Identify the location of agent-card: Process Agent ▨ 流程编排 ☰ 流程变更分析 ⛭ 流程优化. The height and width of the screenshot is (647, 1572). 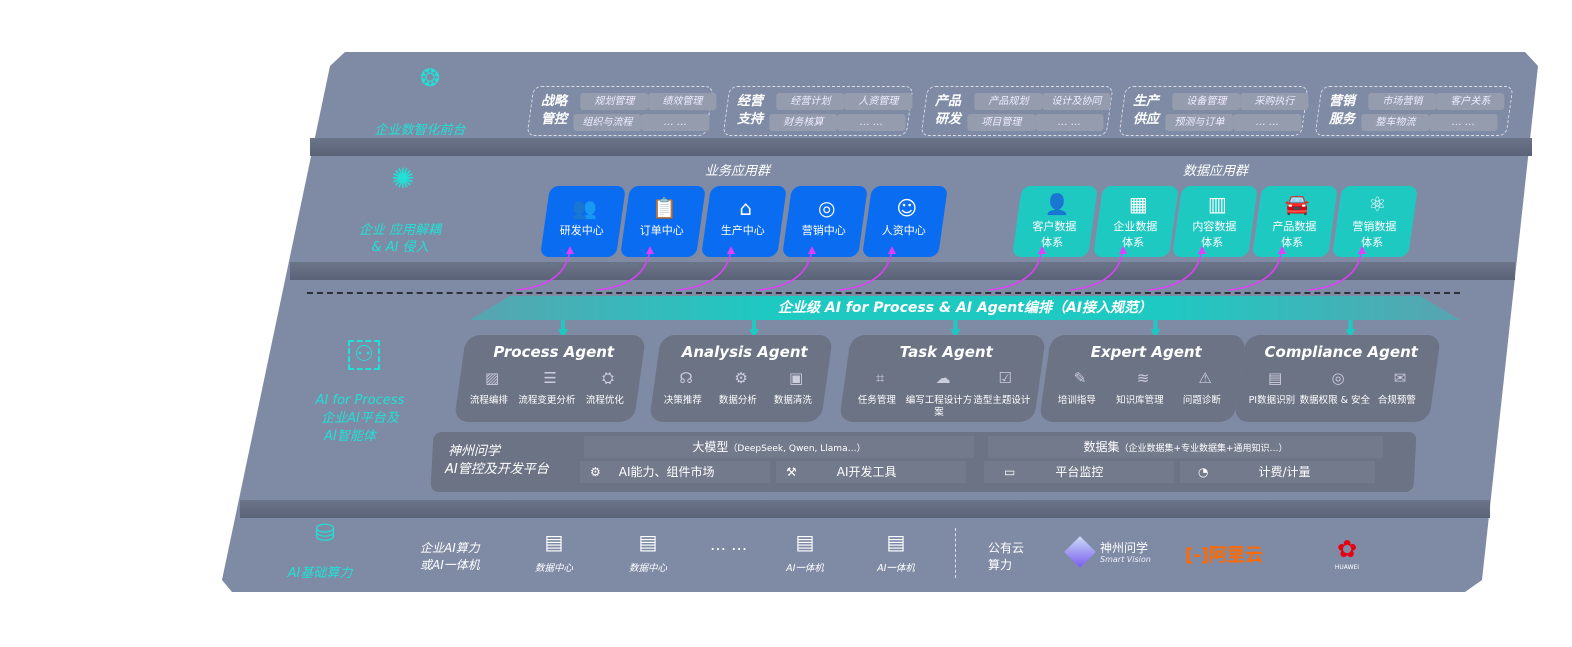
(550, 378).